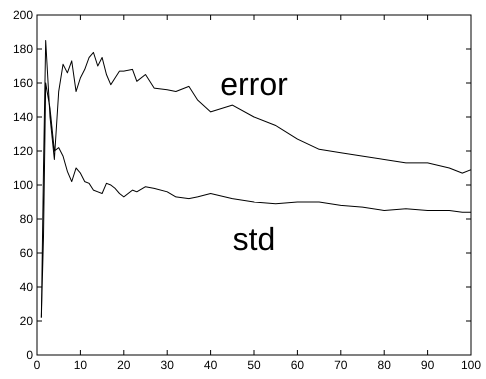 The height and width of the screenshot is (379, 486). Describe the element at coordinates (427, 365) in the screenshot. I see `x-tick-label: 90` at that location.